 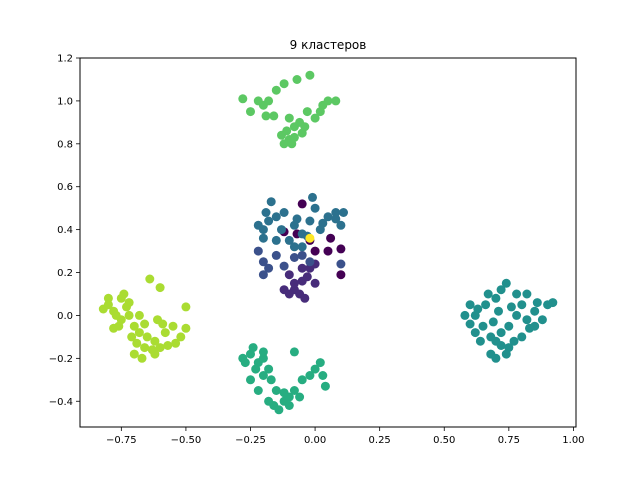 I want to click on chart-title: 9 кластеров, so click(x=328, y=45).